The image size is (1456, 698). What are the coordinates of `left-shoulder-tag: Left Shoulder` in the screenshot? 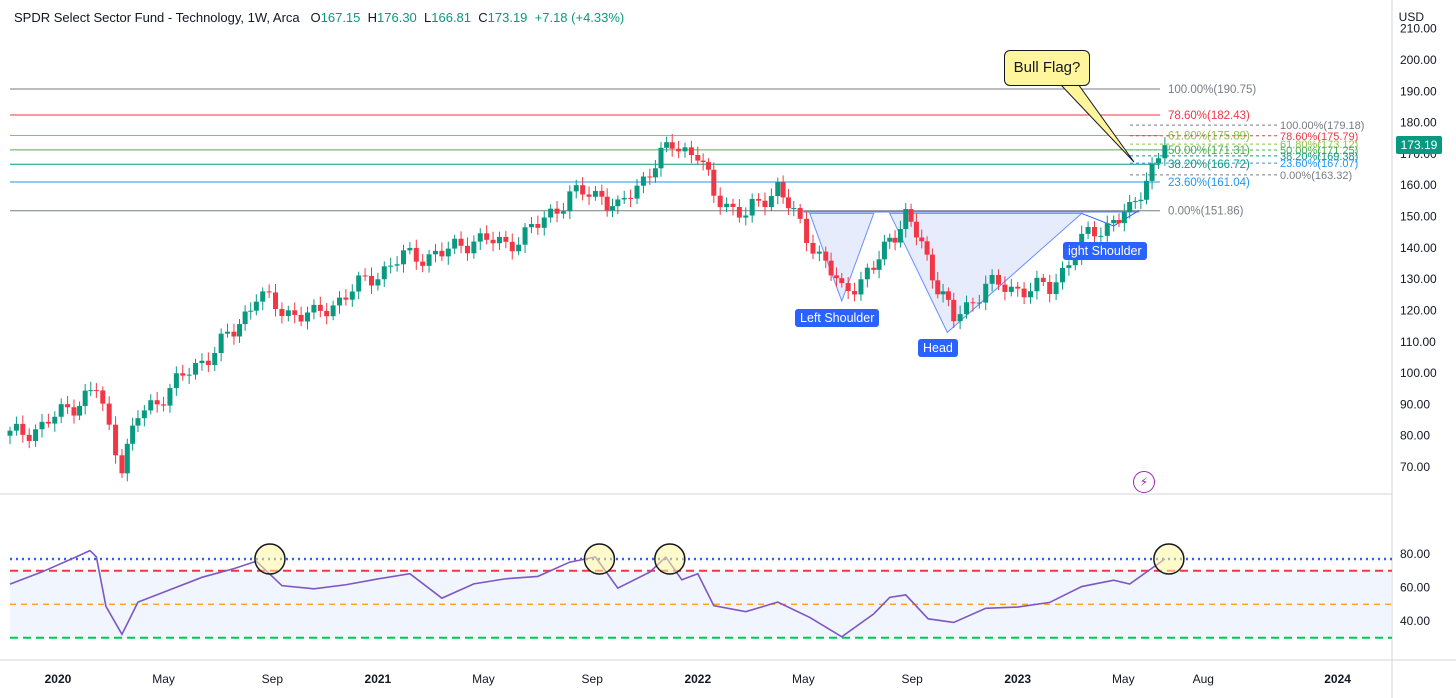 It's located at (837, 318).